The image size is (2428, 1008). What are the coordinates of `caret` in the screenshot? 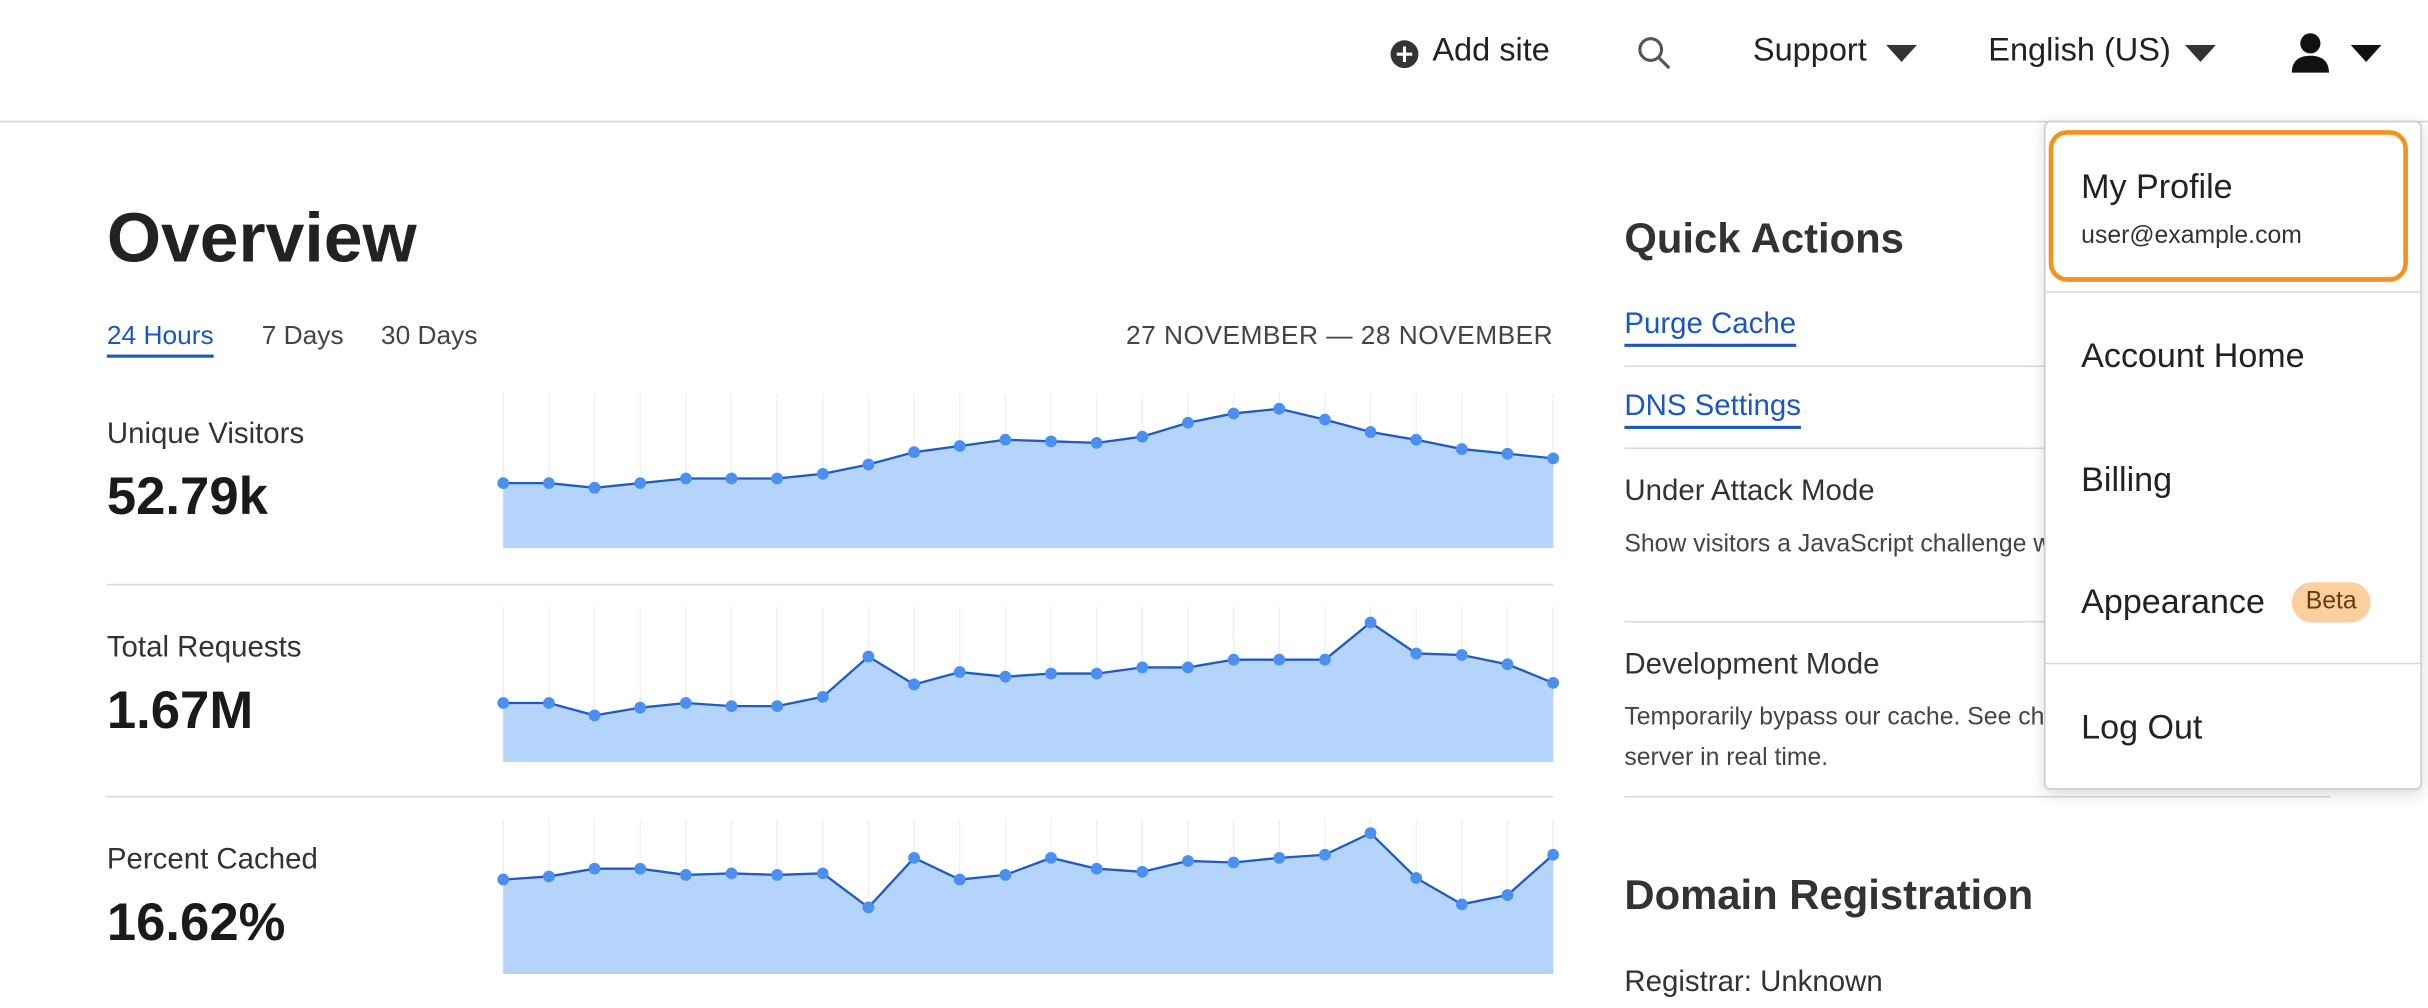 It's located at (2366, 53).